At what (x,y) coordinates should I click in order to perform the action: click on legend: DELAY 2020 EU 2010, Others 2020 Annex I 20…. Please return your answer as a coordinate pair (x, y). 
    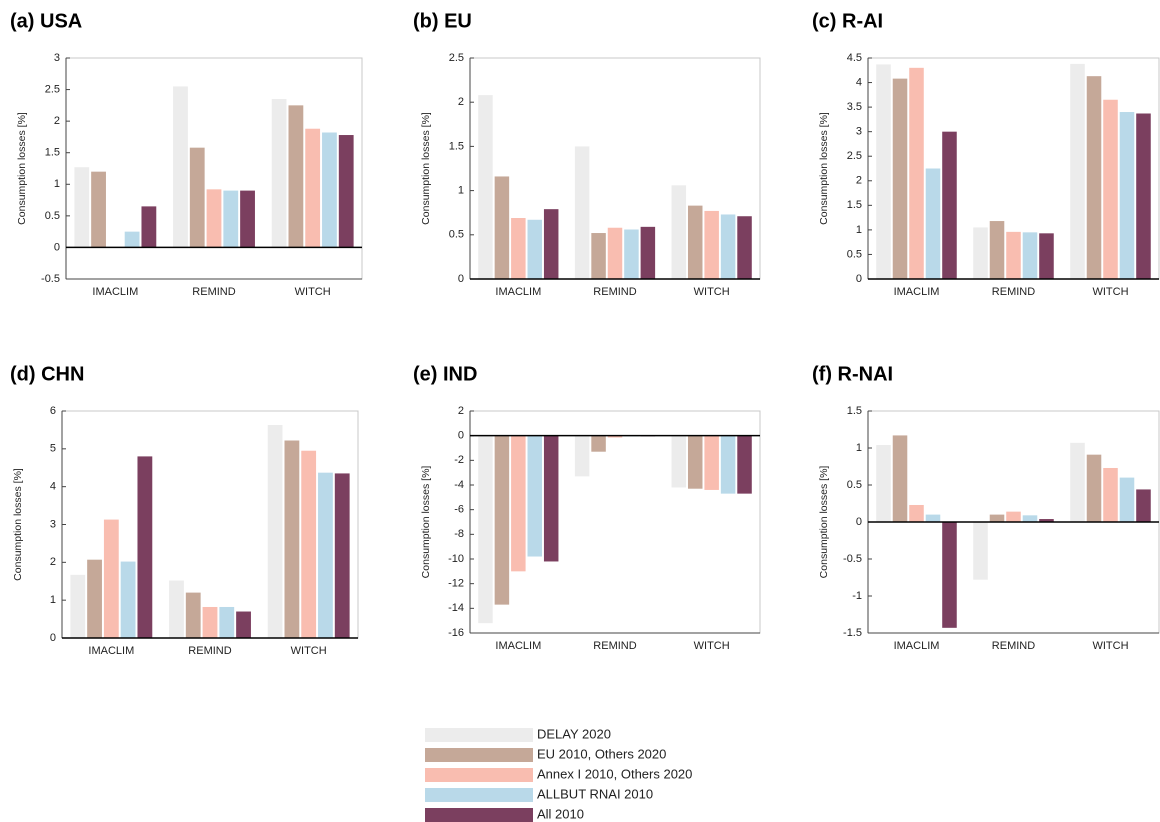
    Looking at the image, I should click on (558, 774).